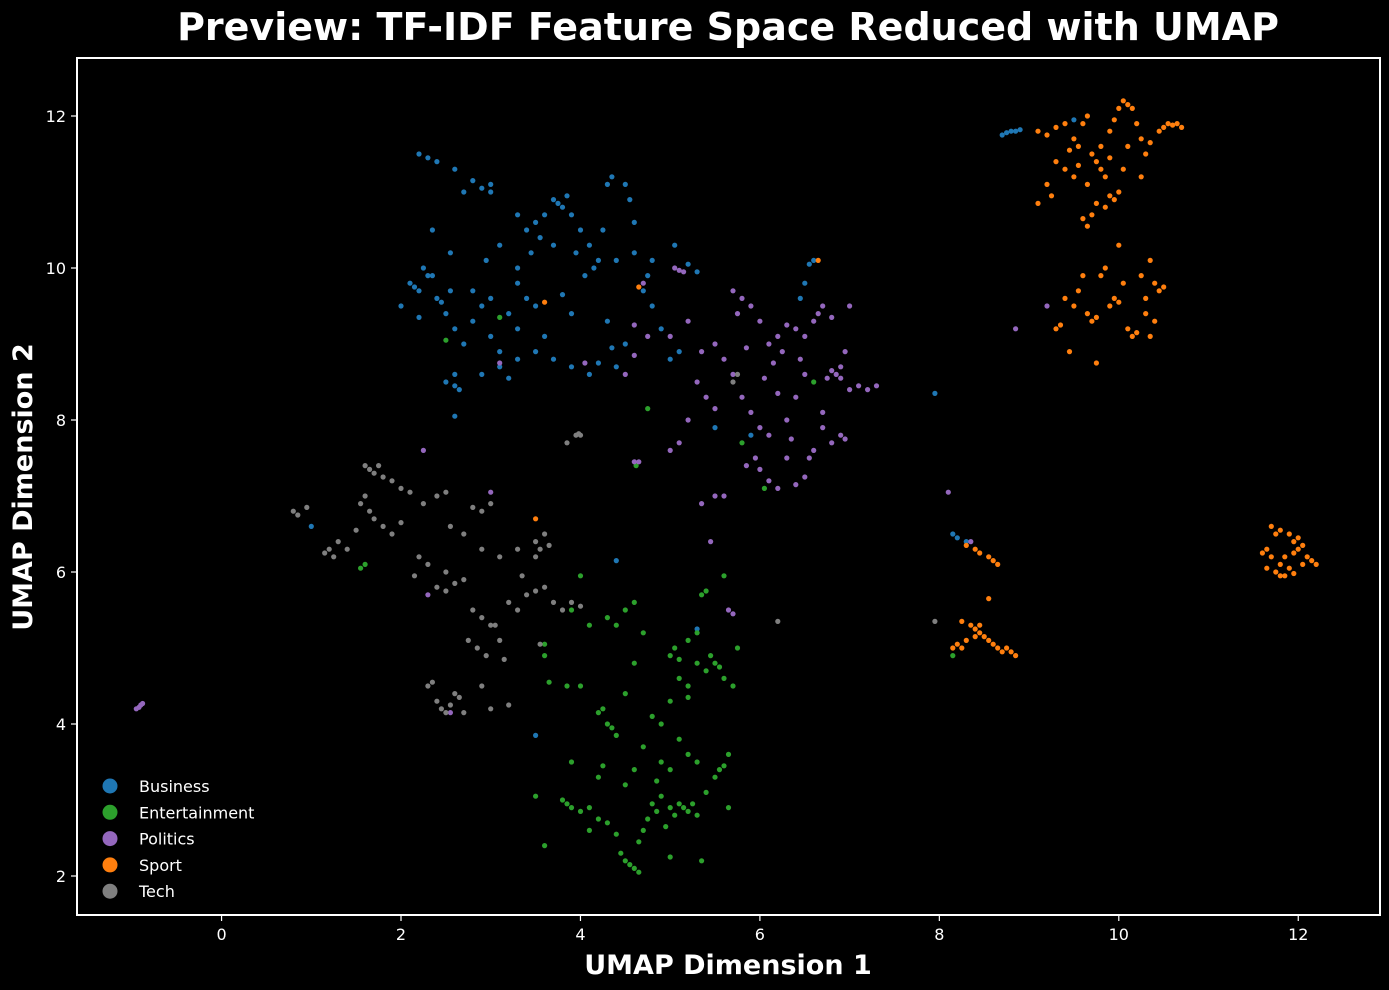 The height and width of the screenshot is (990, 1389). Describe the element at coordinates (110, 786) in the screenshot. I see `legend-marker-business` at that location.